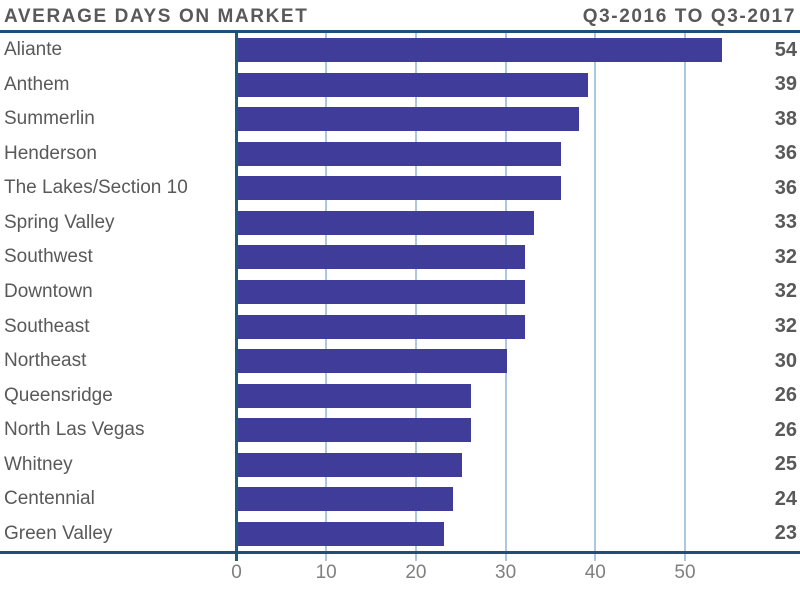 The width and height of the screenshot is (800, 600). What do you see at coordinates (33, 50) in the screenshot?
I see `category-label: Aliante` at bounding box center [33, 50].